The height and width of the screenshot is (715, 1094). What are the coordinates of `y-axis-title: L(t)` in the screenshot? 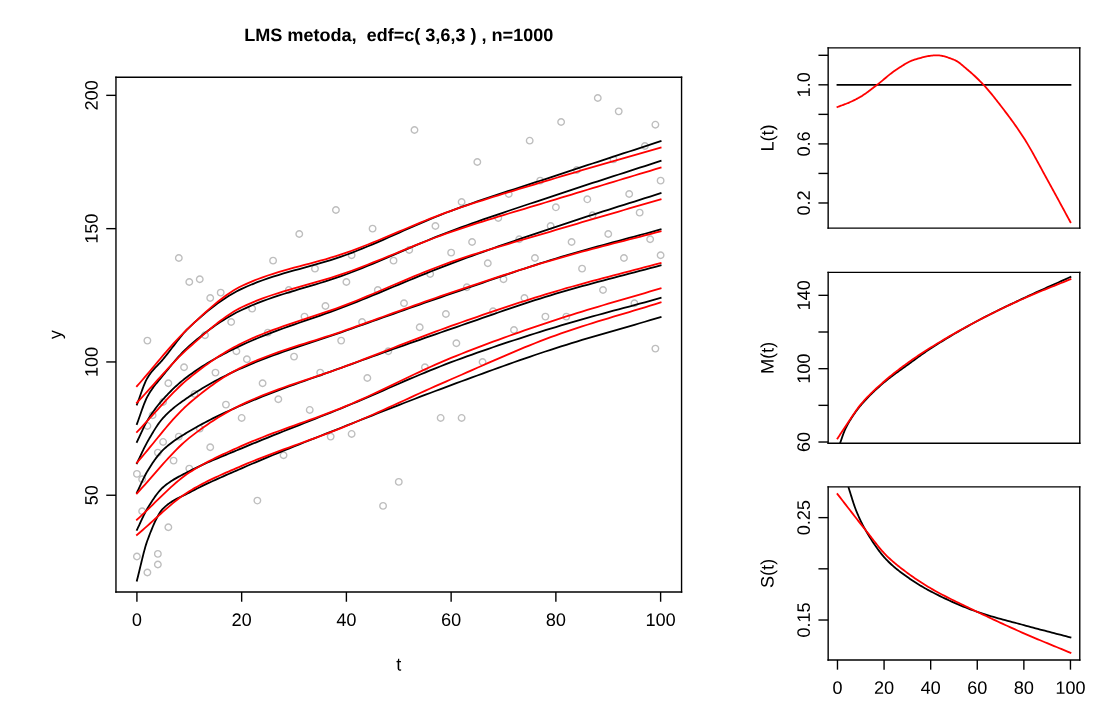 It's located at (769, 138).